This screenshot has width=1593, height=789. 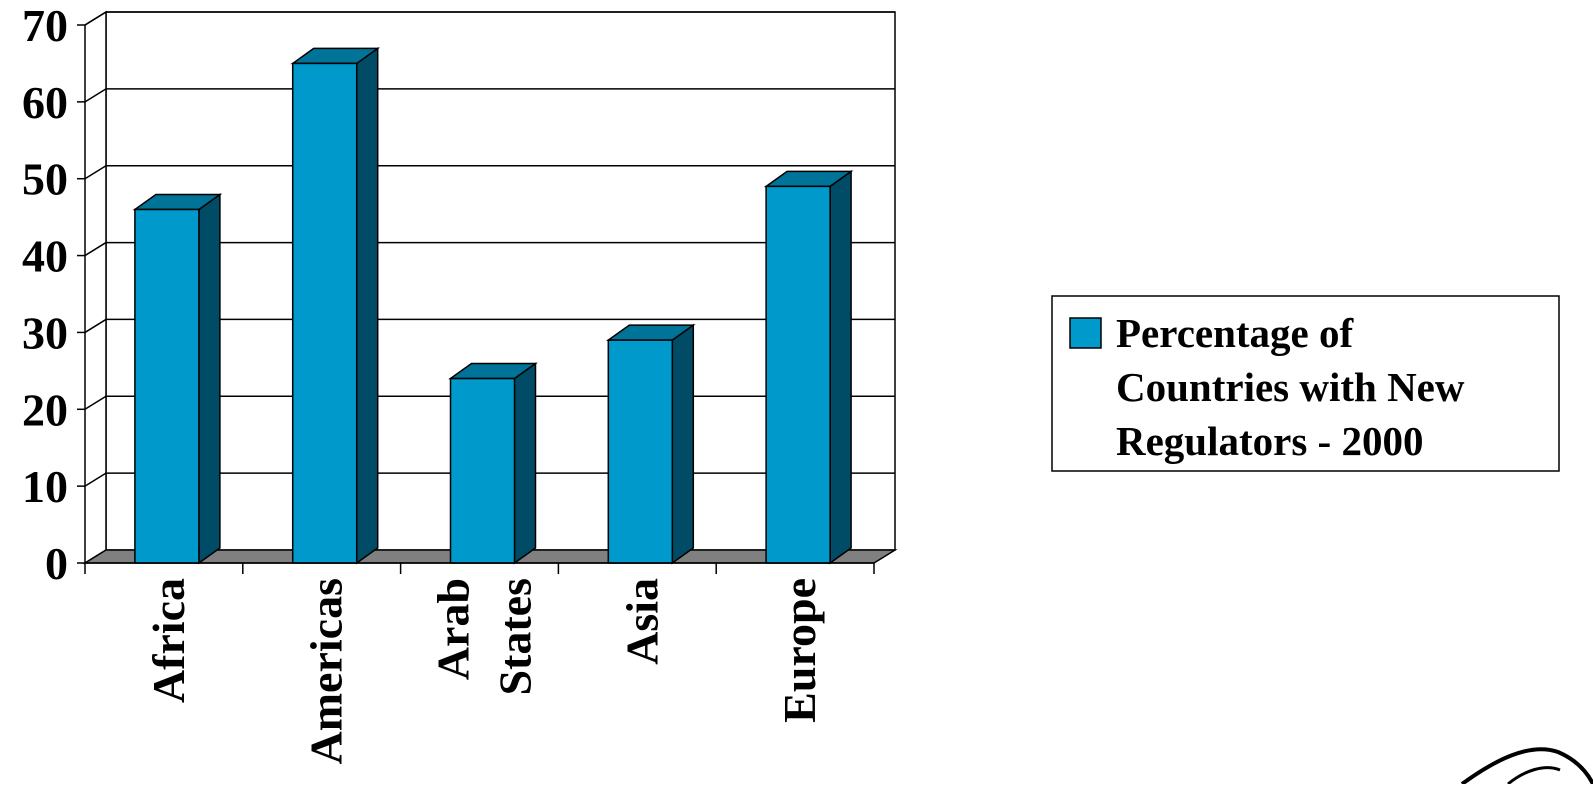 What do you see at coordinates (326, 671) in the screenshot?
I see `category-label: Americas` at bounding box center [326, 671].